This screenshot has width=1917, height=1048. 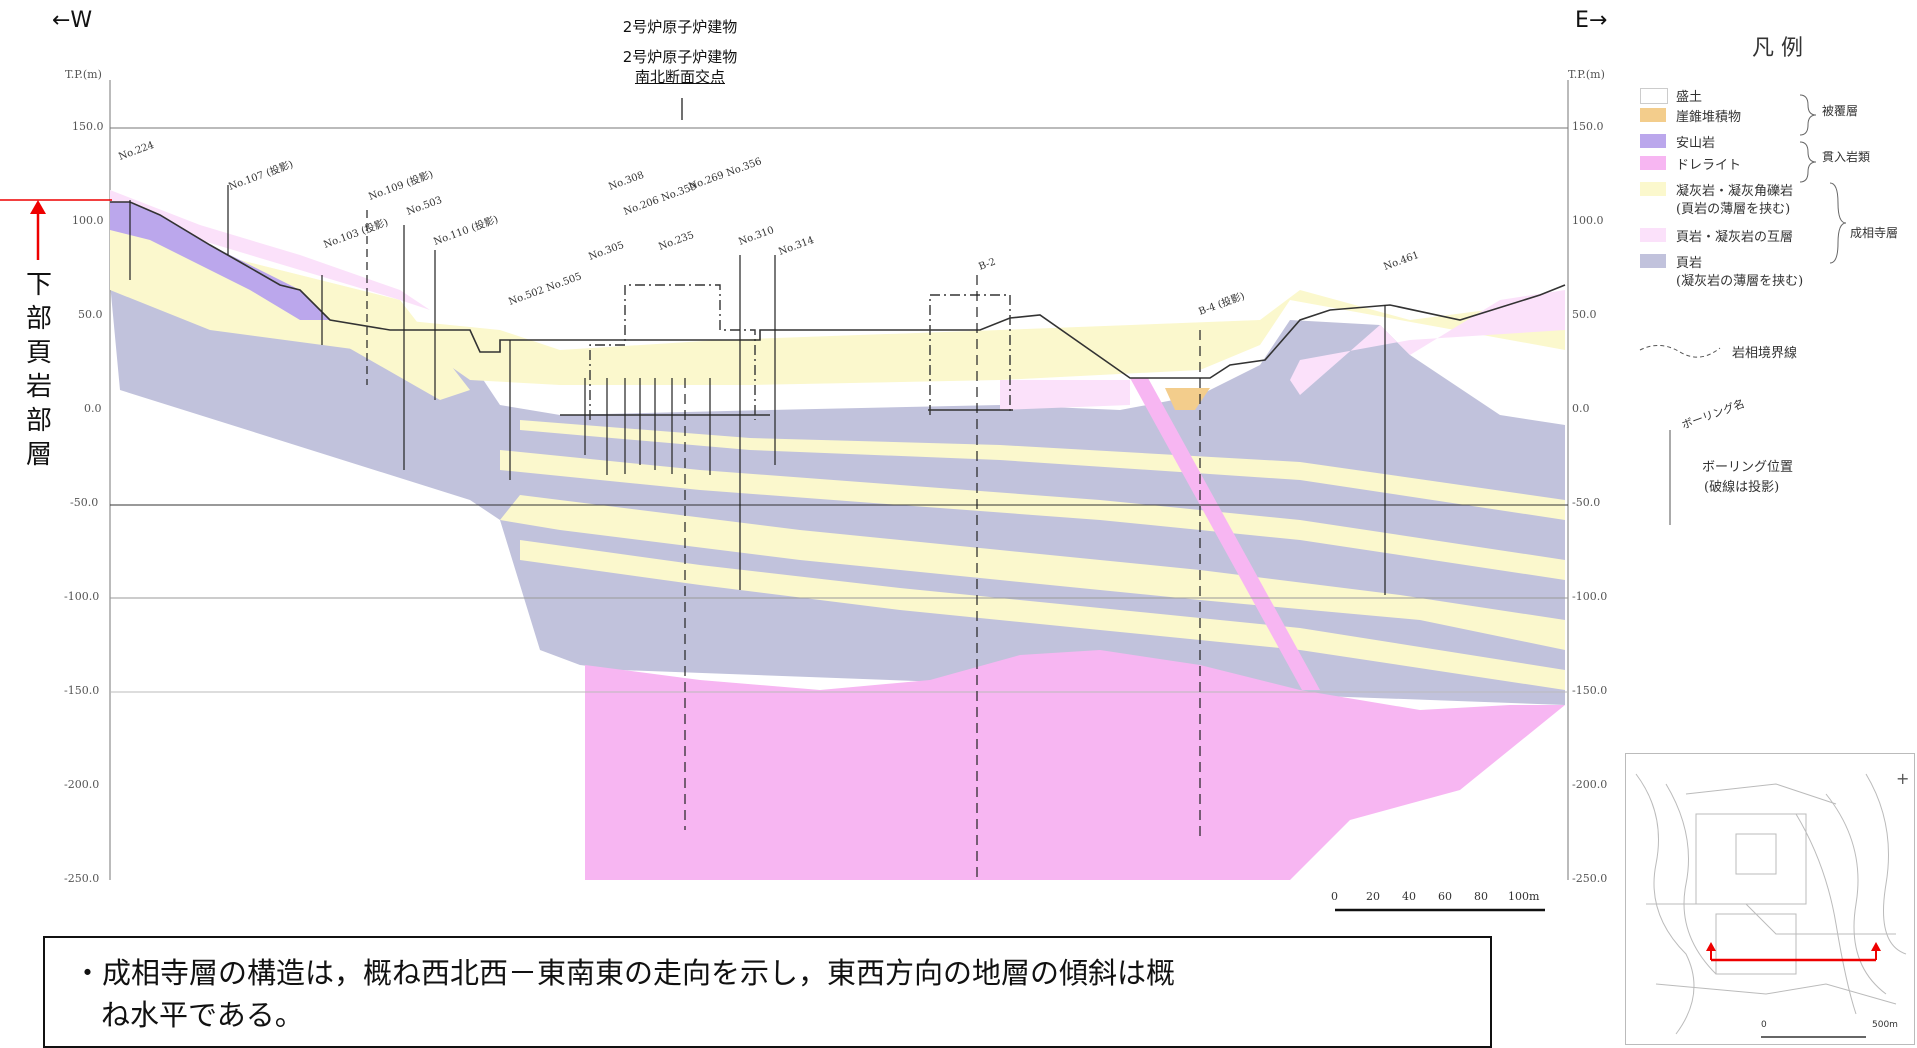 I want to click on east-direction-label: E→, so click(x=1591, y=20).